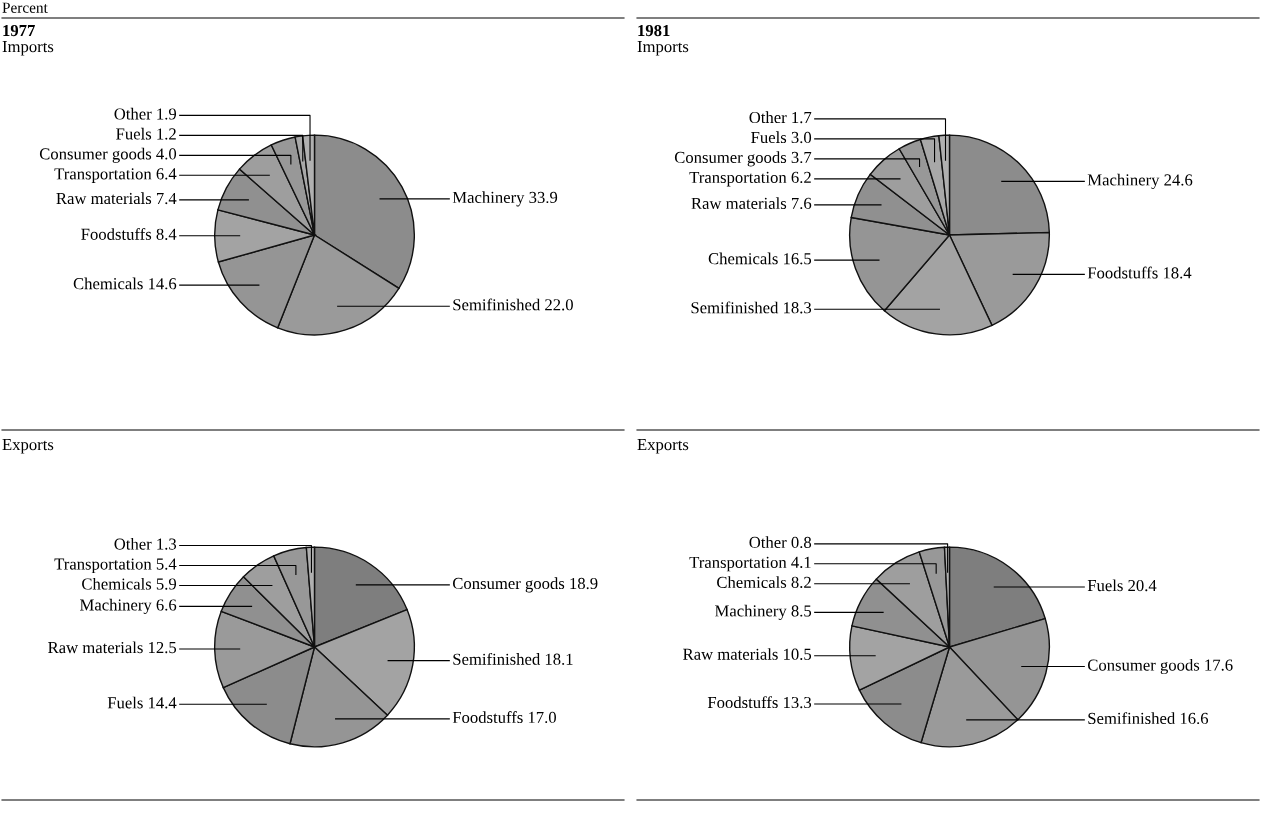  I want to click on chart-title: 1981, so click(654, 30).